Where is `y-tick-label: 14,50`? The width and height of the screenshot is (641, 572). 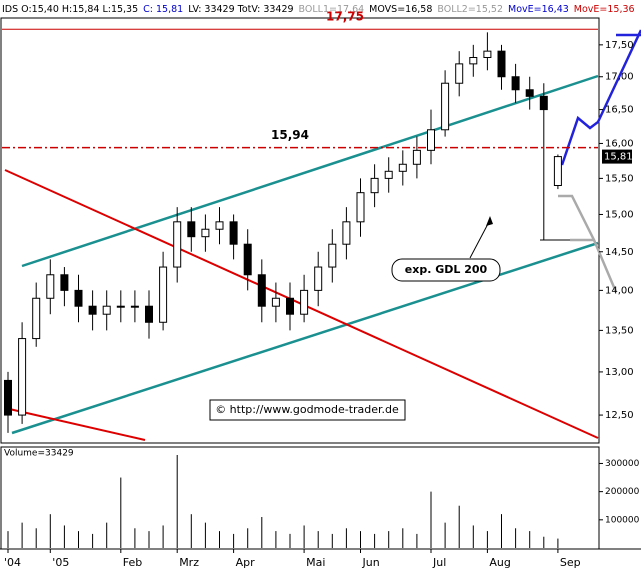
y-tick-label: 14,50 is located at coordinates (619, 252).